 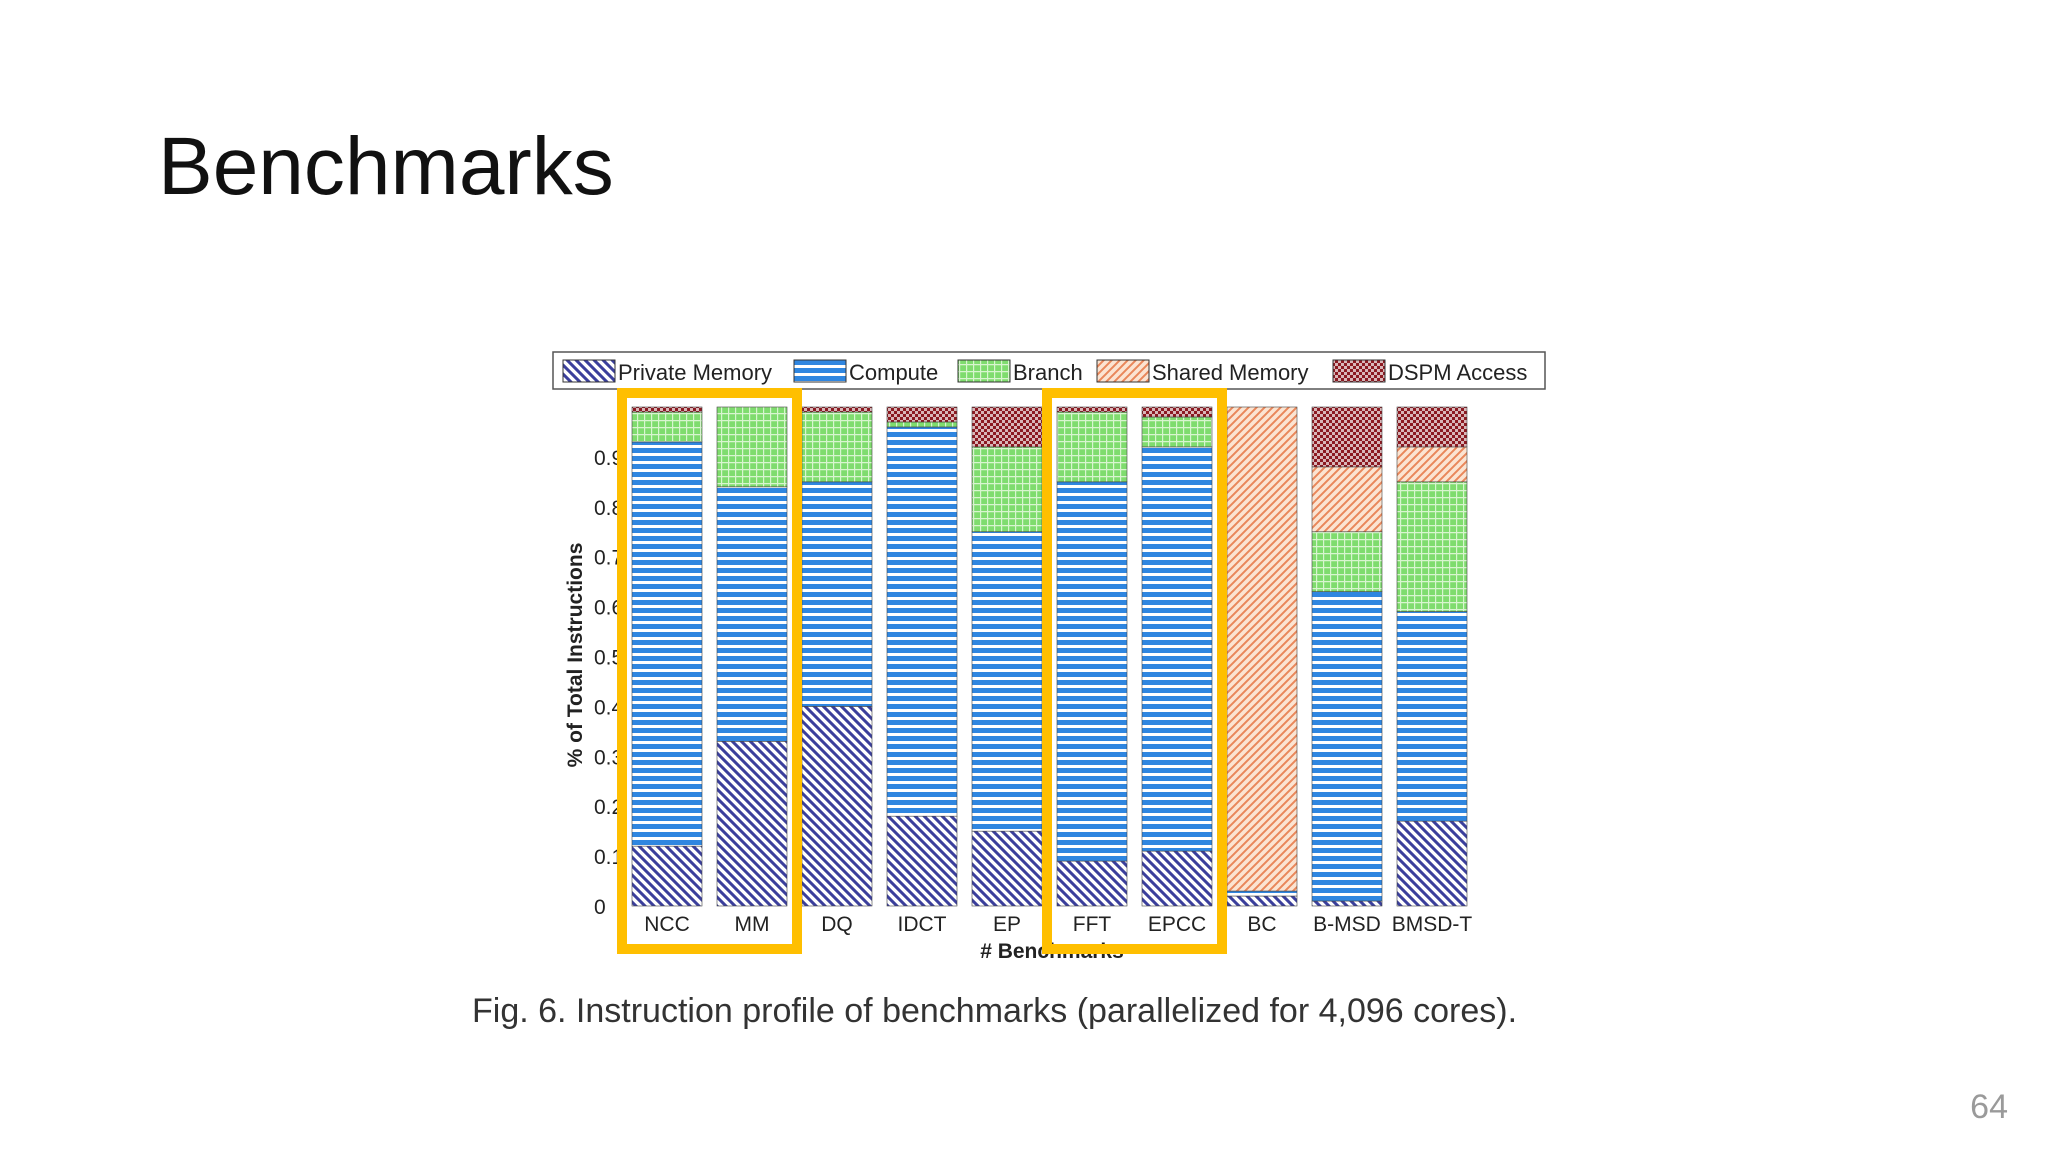 What do you see at coordinates (1007, 924) in the screenshot?
I see `x-tick-ep: EP` at bounding box center [1007, 924].